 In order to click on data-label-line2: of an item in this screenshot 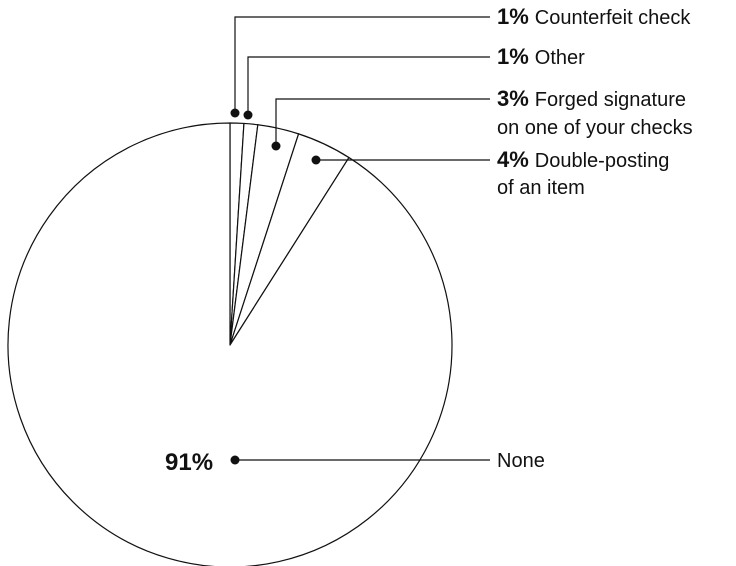, I will do `click(541, 188)`.